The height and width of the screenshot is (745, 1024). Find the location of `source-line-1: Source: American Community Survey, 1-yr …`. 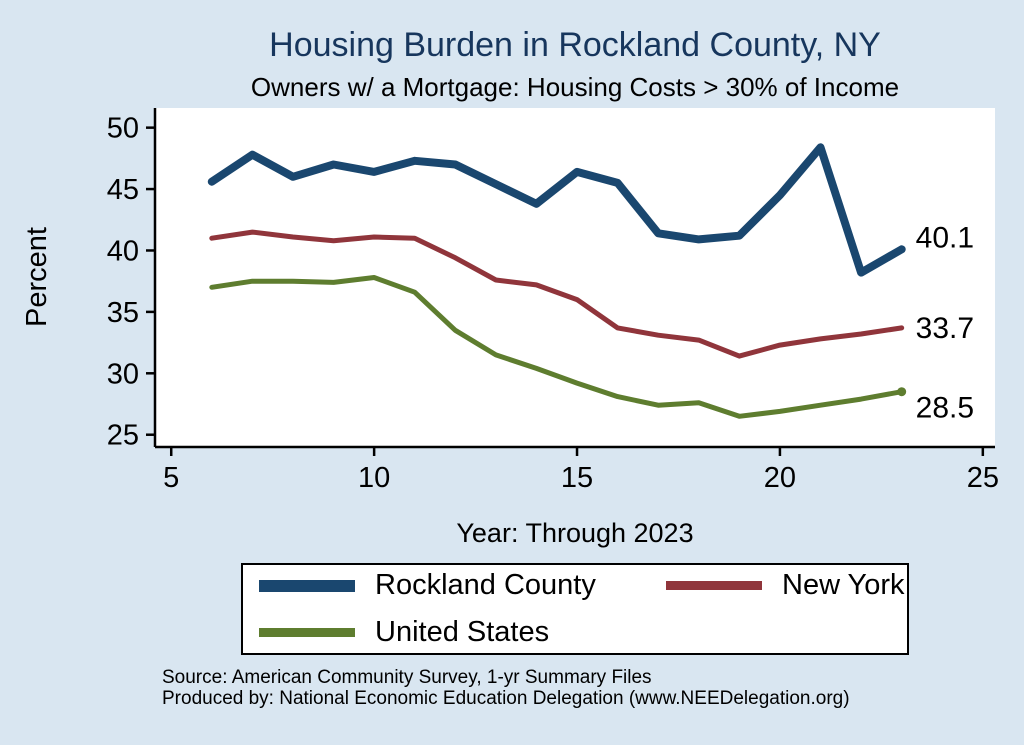

source-line-1: Source: American Community Survey, 1-yr … is located at coordinates (407, 677).